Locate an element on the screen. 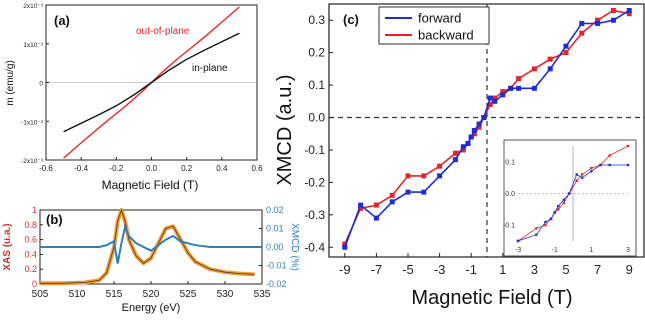 The image size is (645, 327). x-tick-label: 505 is located at coordinates (40, 294).